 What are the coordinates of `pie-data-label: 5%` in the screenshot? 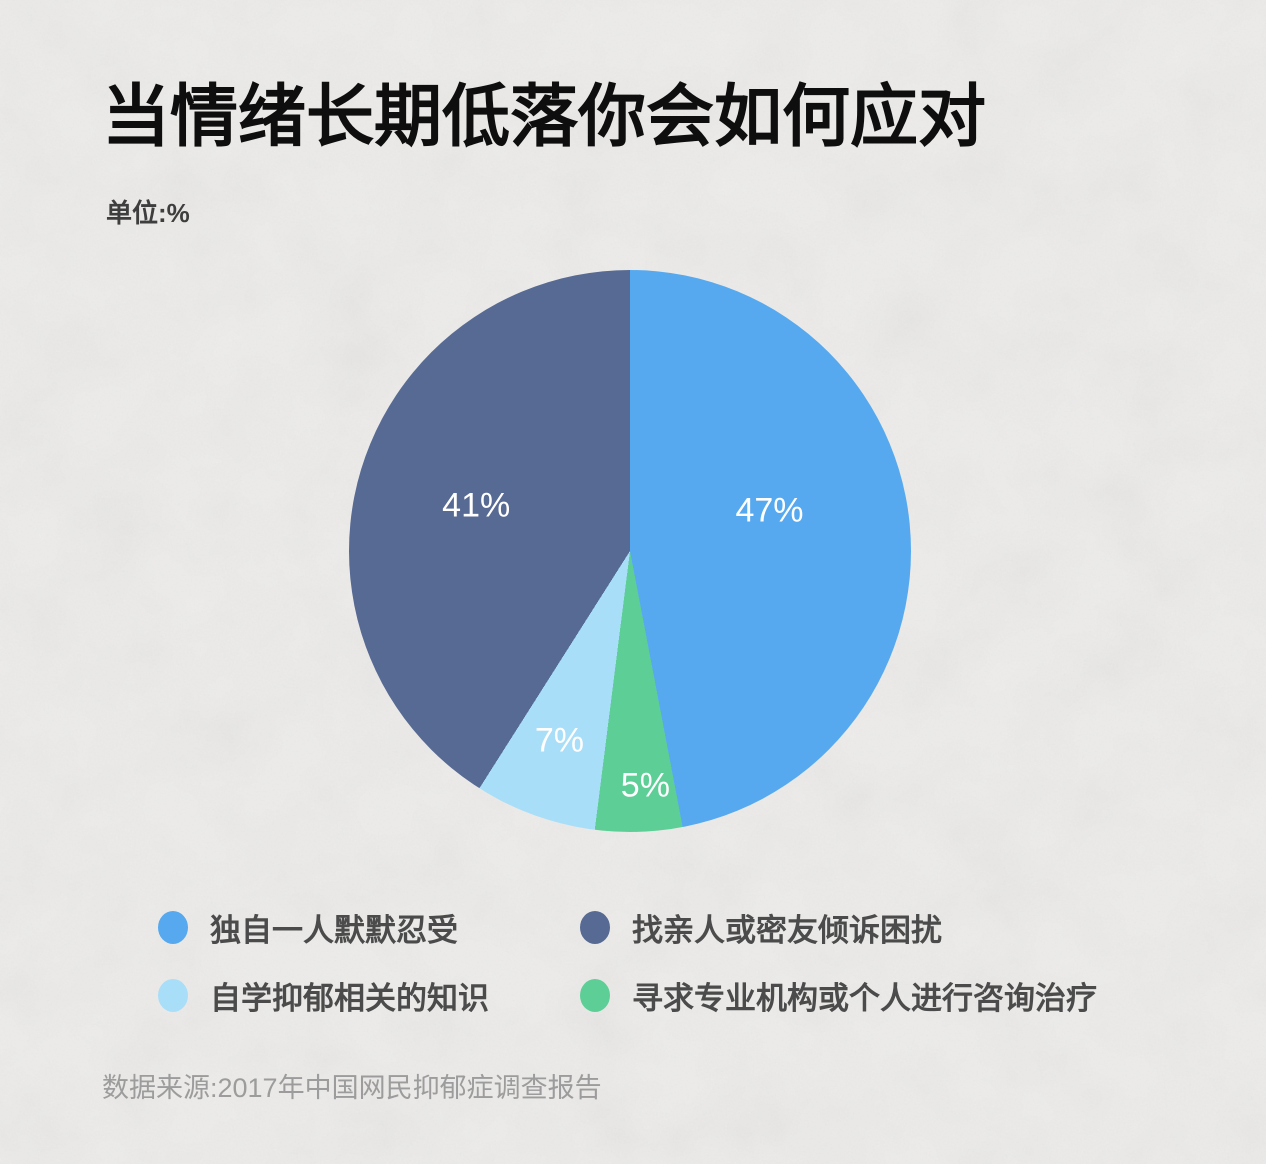 It's located at (645, 785).